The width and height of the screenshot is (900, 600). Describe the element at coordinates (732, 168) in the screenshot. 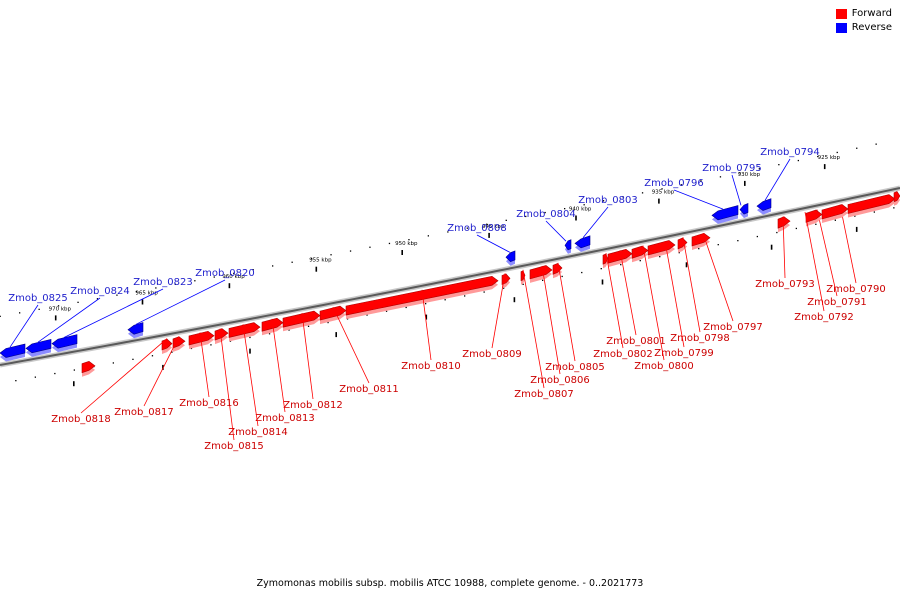

I see `gene-label: Zmob_0795` at that location.